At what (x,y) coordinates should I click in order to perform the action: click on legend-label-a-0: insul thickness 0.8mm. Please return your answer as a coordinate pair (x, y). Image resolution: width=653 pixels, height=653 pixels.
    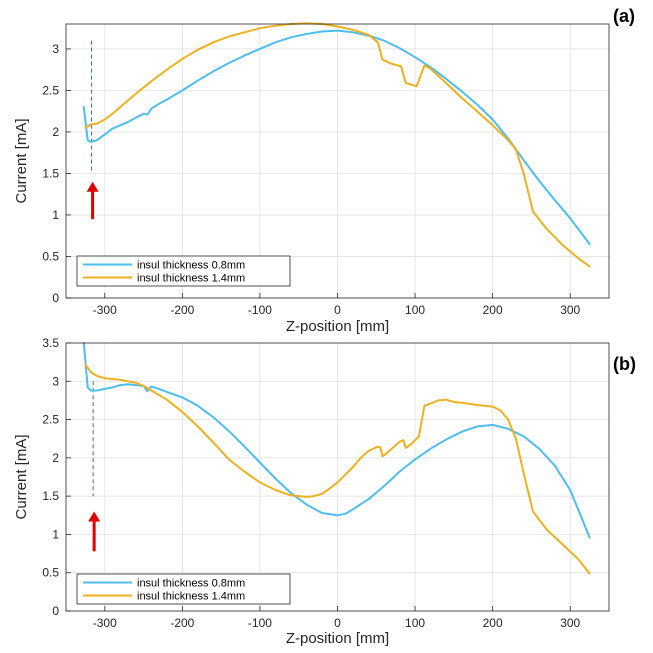
    Looking at the image, I should click on (191, 266).